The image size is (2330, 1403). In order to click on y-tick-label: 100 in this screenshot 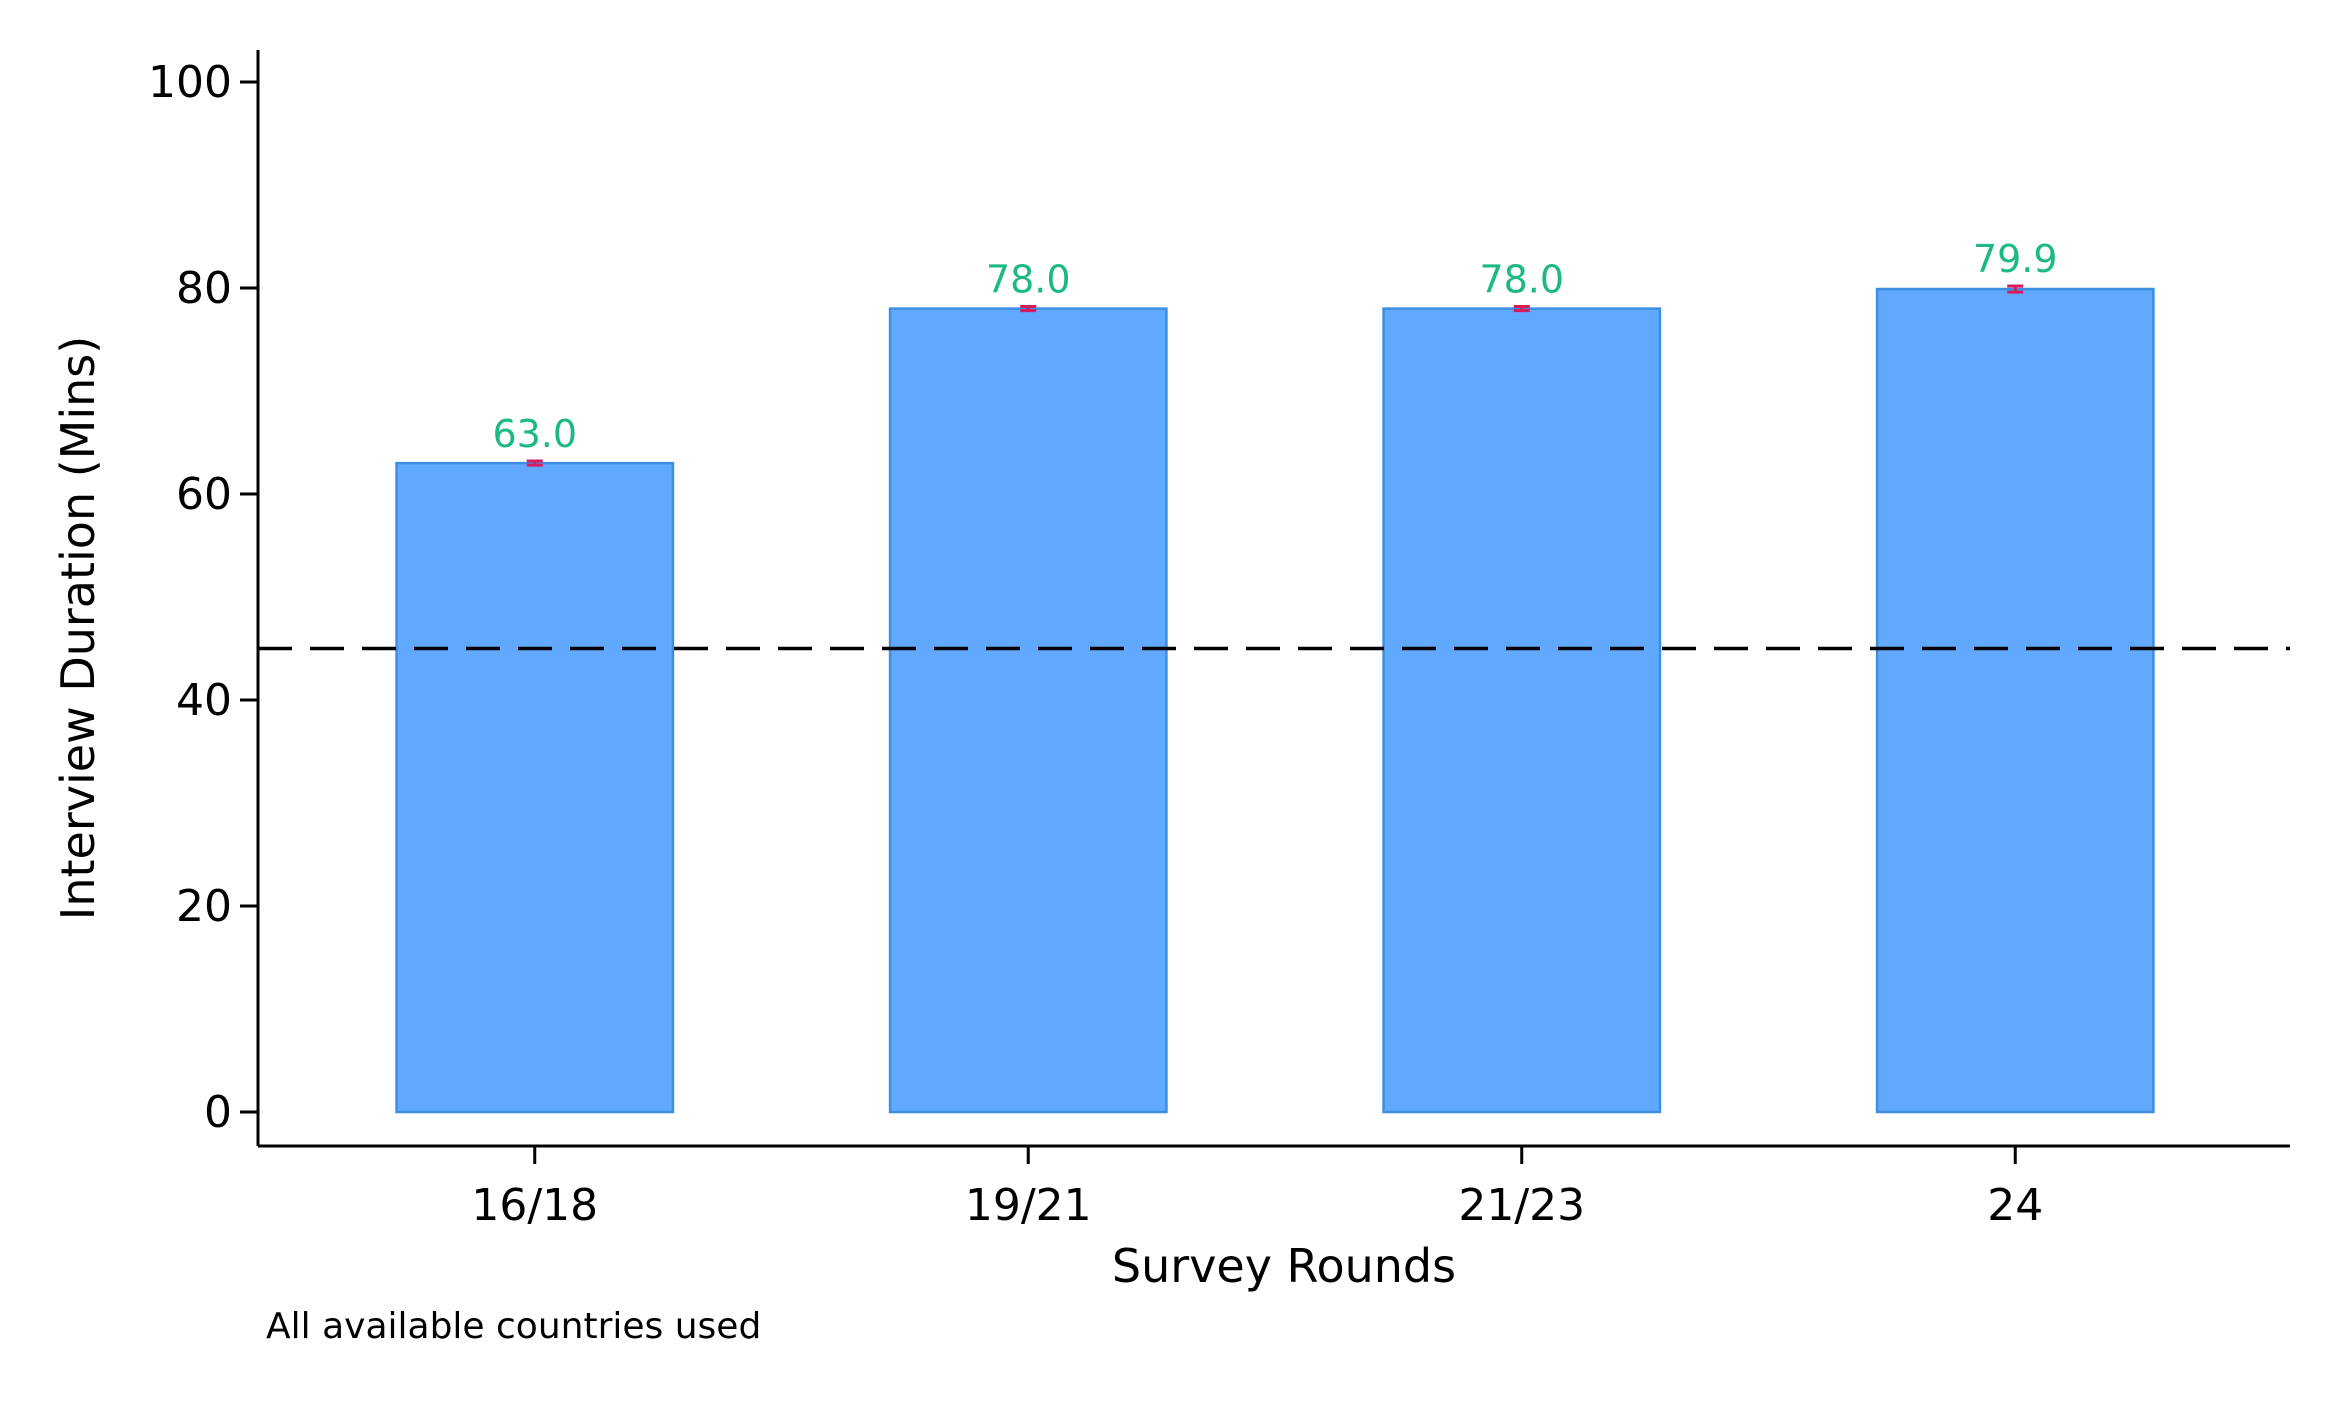, I will do `click(190, 82)`.